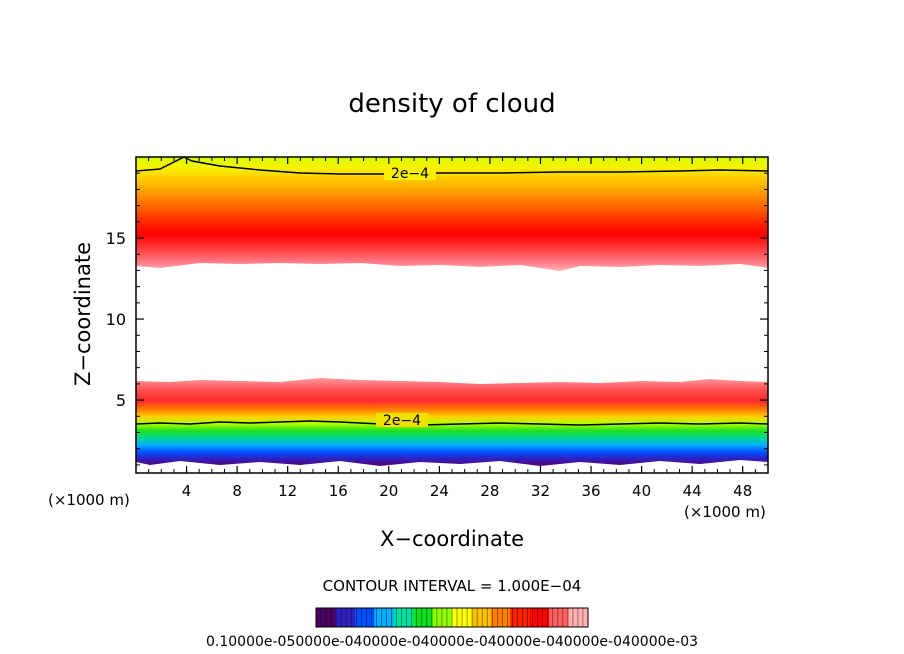  Describe the element at coordinates (452, 422) in the screenshot. I see `lower-cloud-layer` at that location.